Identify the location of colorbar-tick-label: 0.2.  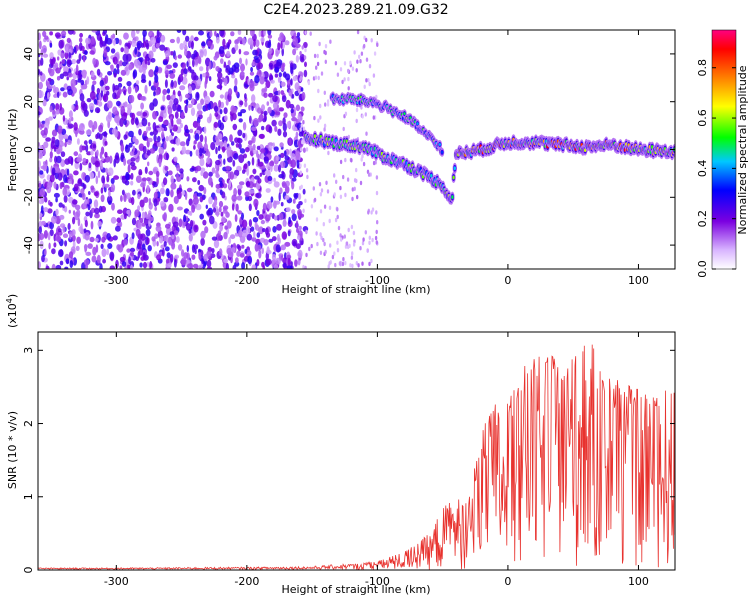
(702, 219).